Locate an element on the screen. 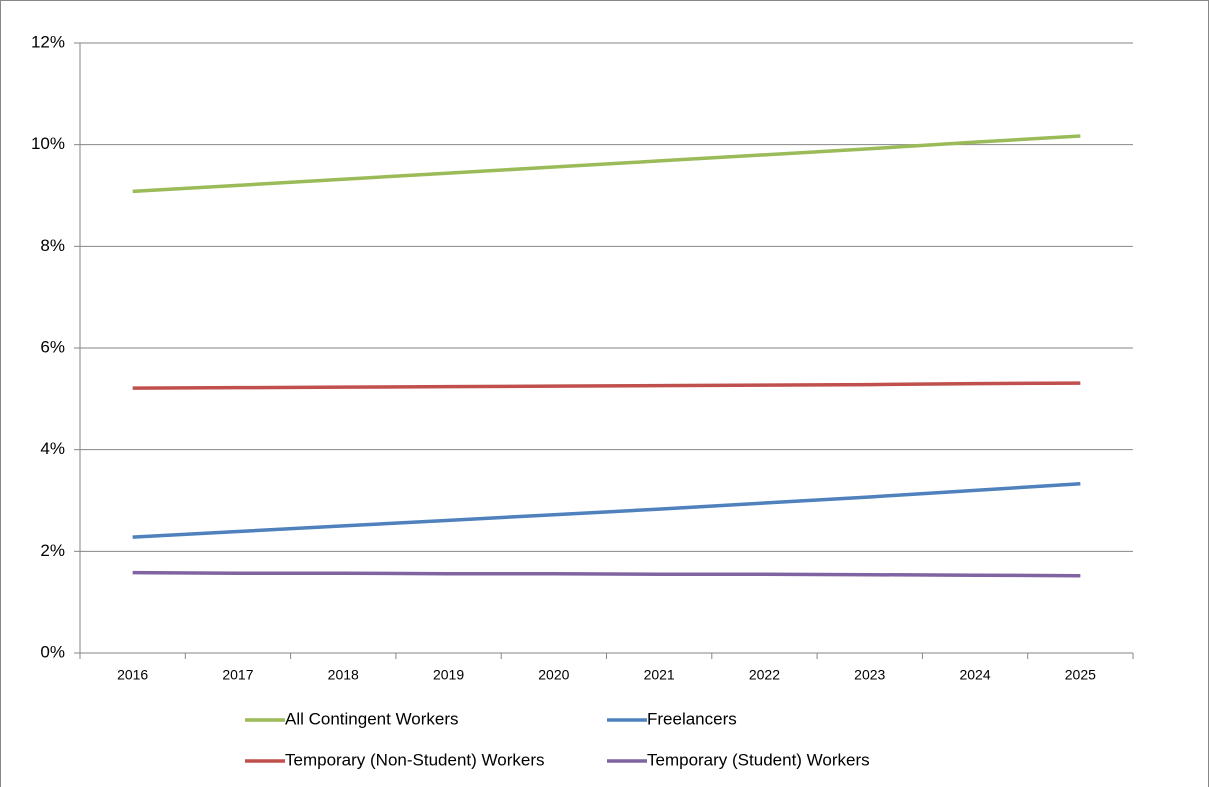 The image size is (1210, 787). x-tick-label: 2024 is located at coordinates (974, 675).